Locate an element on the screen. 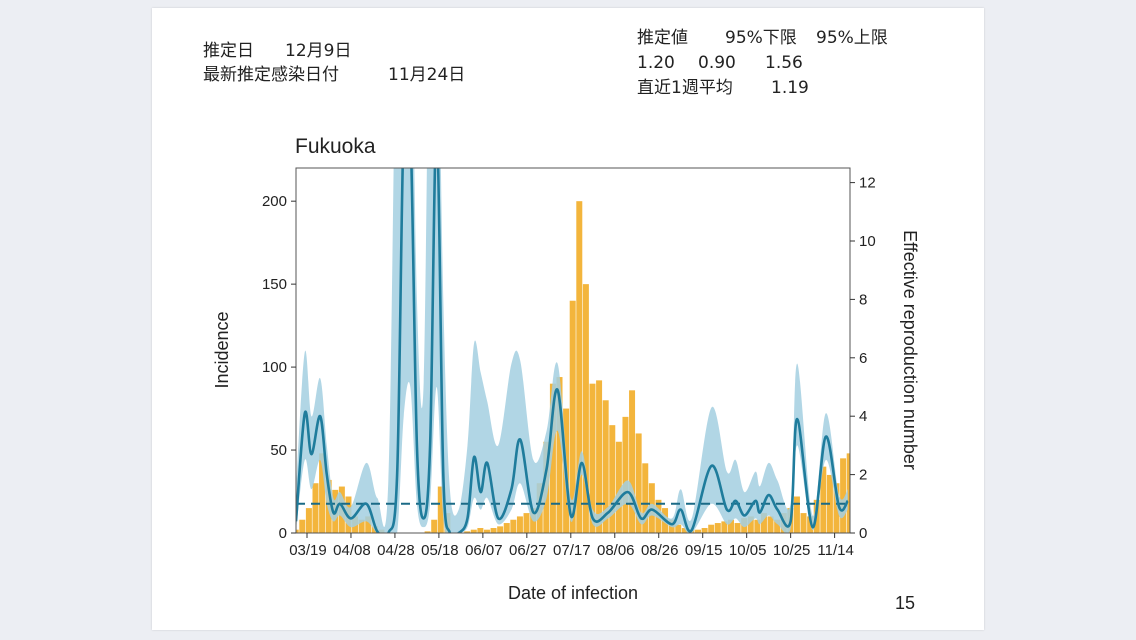 The height and width of the screenshot is (640, 1136). col-upper-label: 95%上限 is located at coordinates (852, 38).